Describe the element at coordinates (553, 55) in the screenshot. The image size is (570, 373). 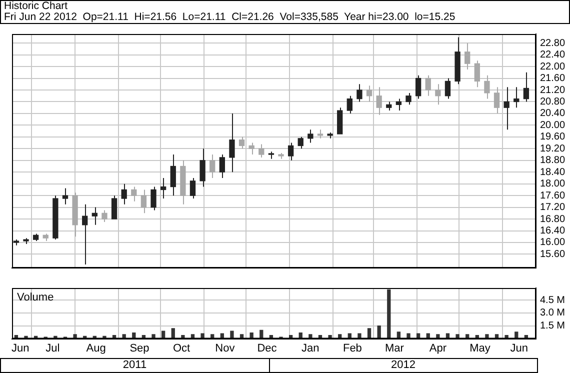
I see `y-tick-label: 22.40` at that location.